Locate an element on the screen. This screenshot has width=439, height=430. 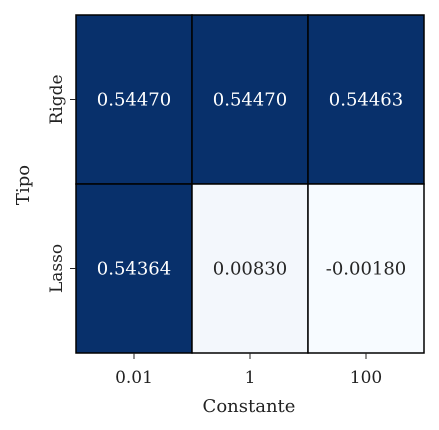
x-tick-label: 0.01 is located at coordinates (134, 378).